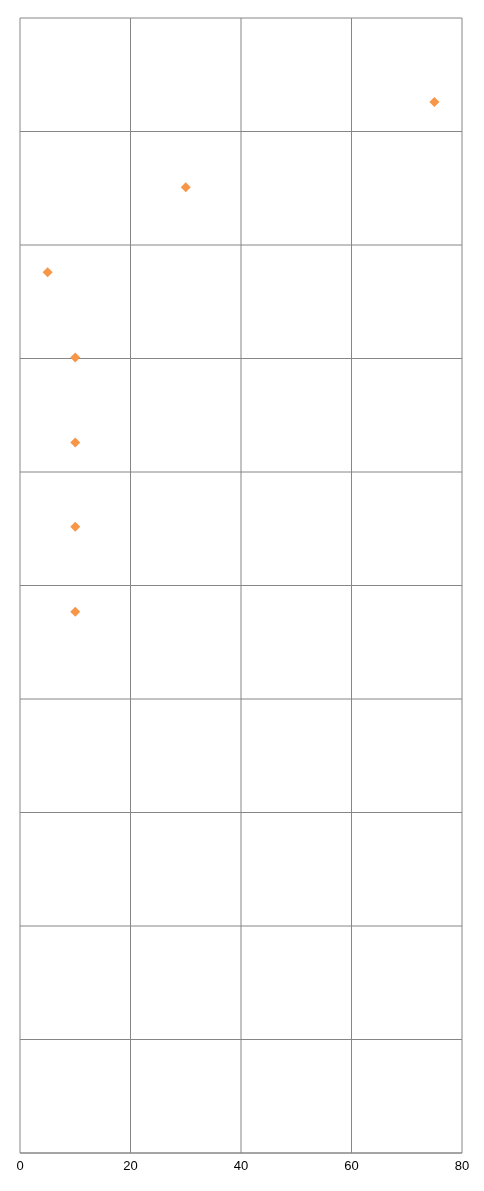 This screenshot has height=1191, width=484. Describe the element at coordinates (130, 1166) in the screenshot. I see `x-tick-label: 20` at that location.